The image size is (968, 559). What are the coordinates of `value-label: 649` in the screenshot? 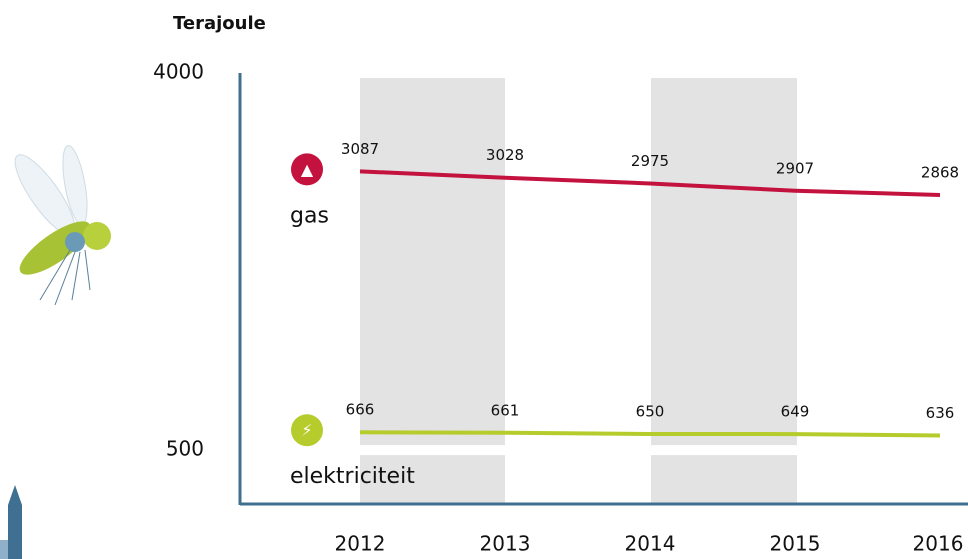 It's located at (795, 412).